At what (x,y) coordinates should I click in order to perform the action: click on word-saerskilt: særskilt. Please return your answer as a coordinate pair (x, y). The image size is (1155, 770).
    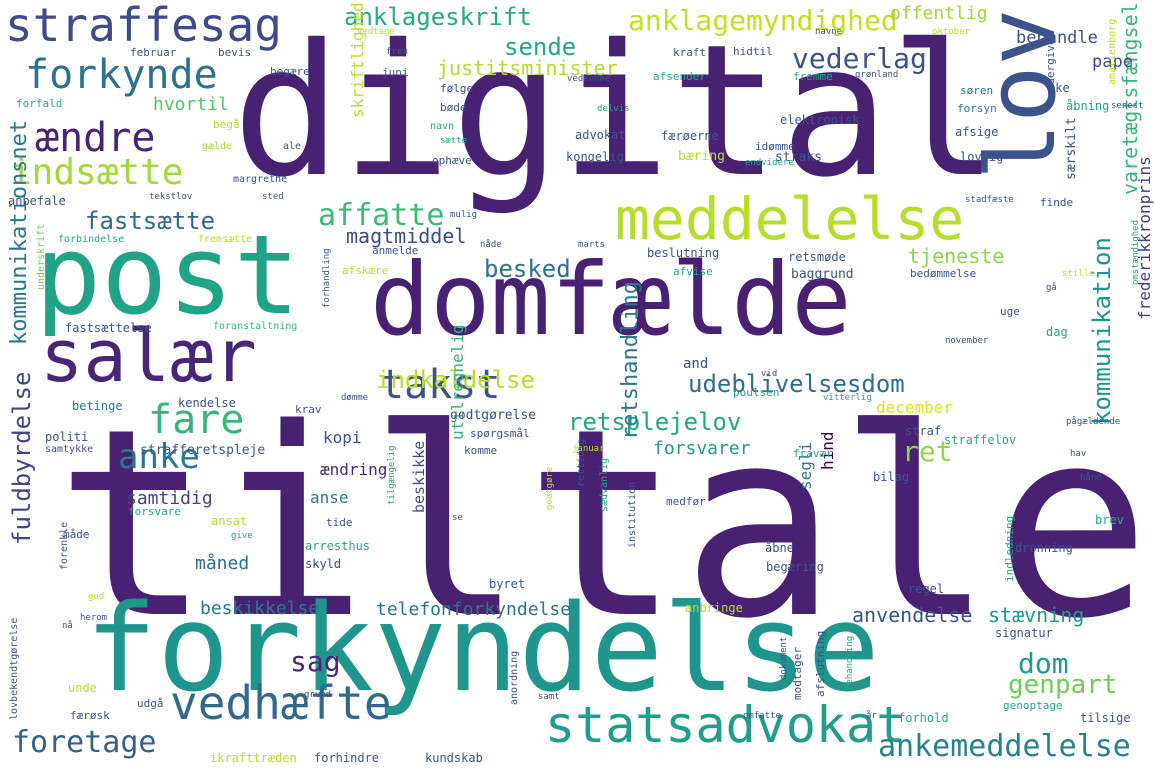
    Looking at the image, I should click on (1071, 148).